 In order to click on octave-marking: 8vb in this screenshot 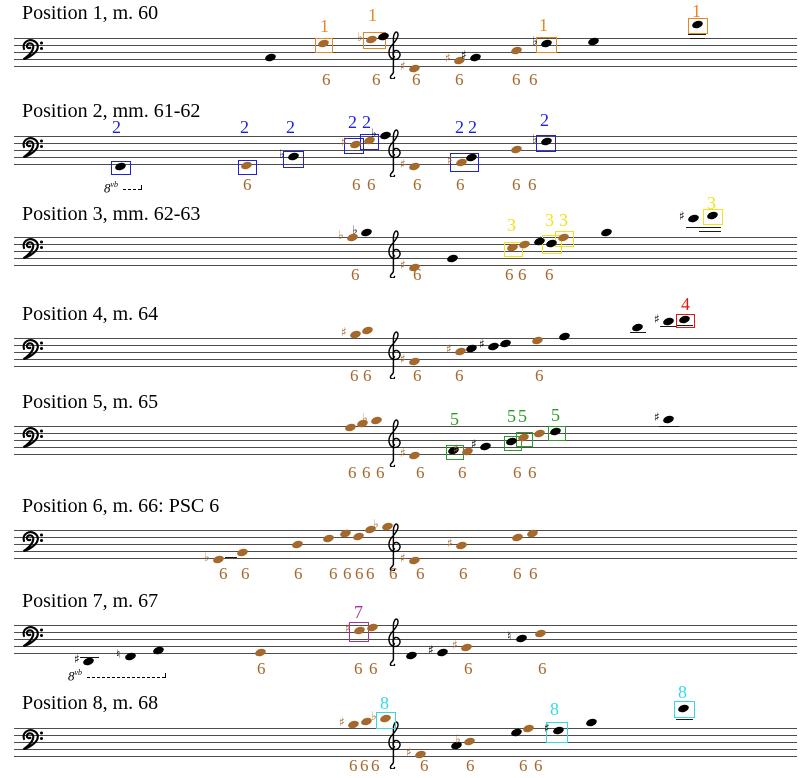, I will do `click(111, 188)`.